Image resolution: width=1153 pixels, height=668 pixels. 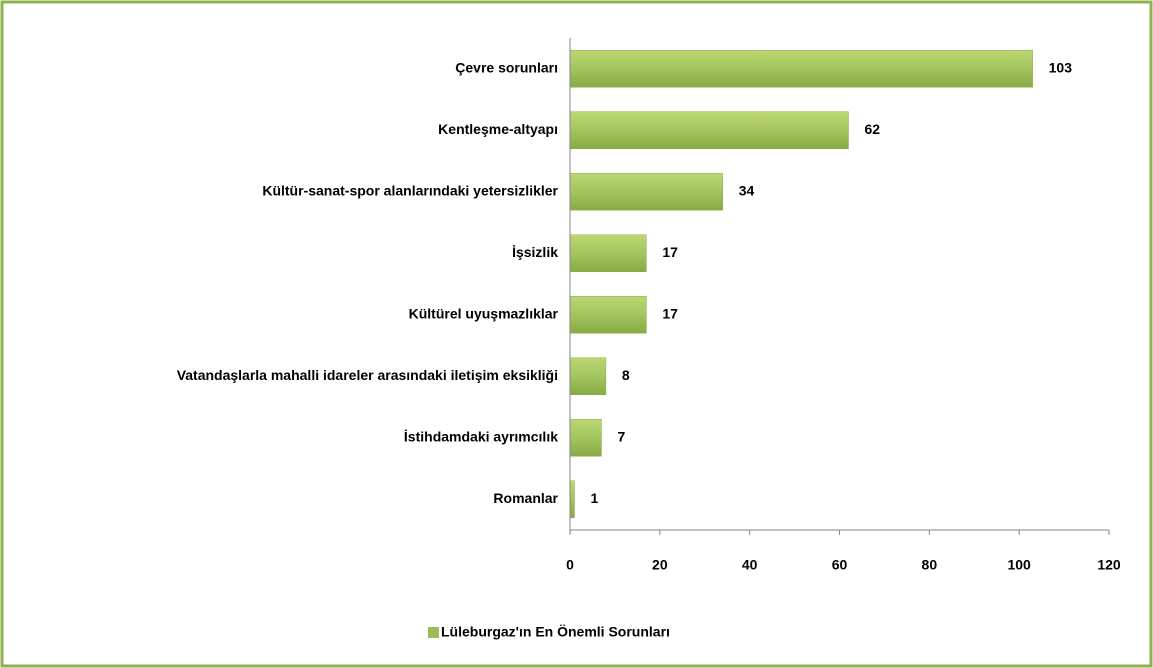 I want to click on x-tick-label: 80, so click(x=930, y=565).